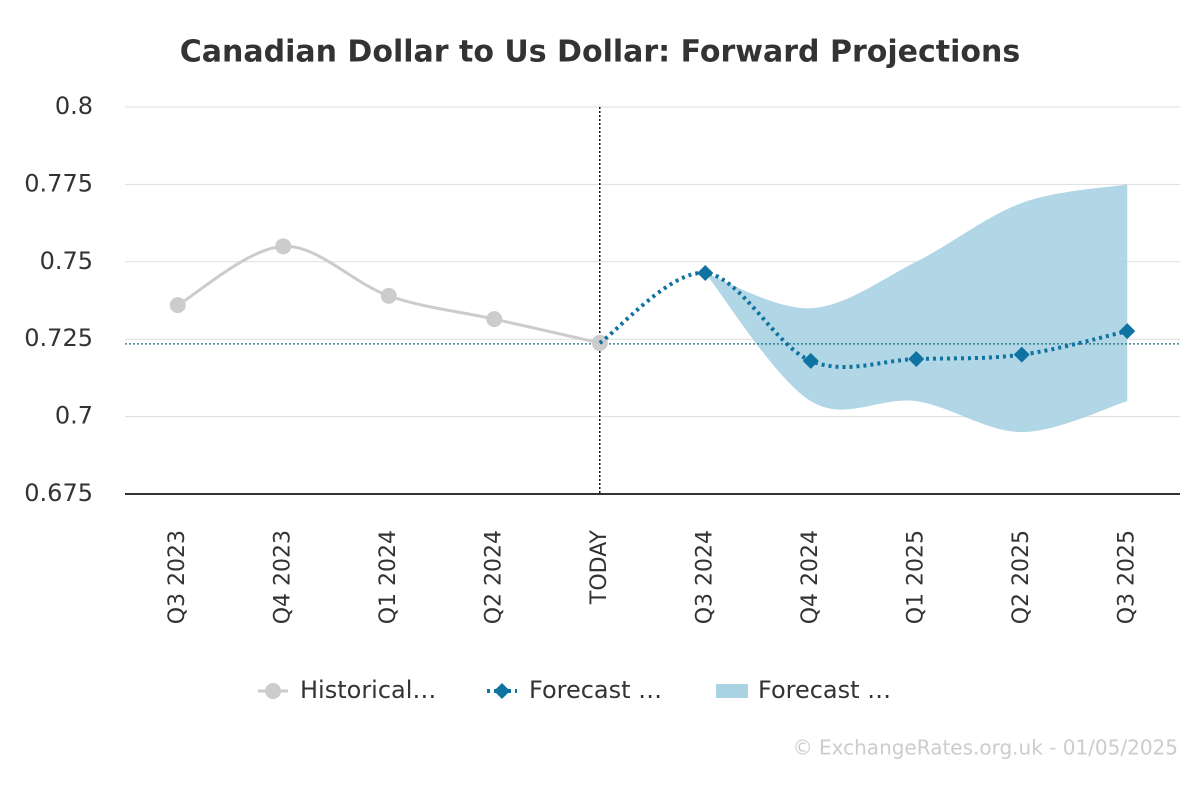 Image resolution: width=1200 pixels, height=800 pixels. What do you see at coordinates (58, 183) in the screenshot?
I see `y-tick-label: 0.775` at bounding box center [58, 183].